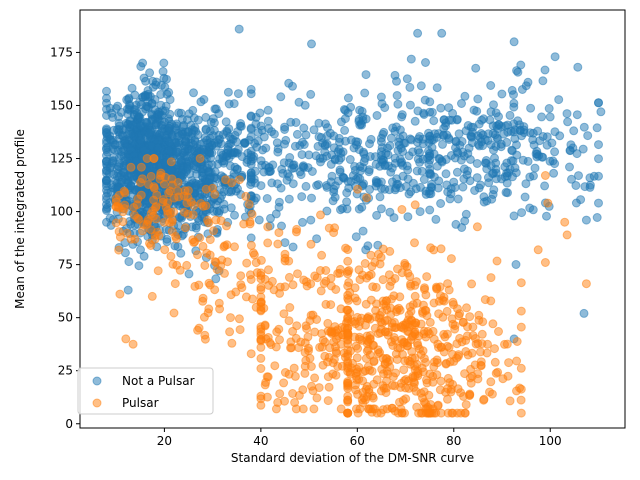  Describe the element at coordinates (550, 441) in the screenshot. I see `x-tick-label: 100` at that location.